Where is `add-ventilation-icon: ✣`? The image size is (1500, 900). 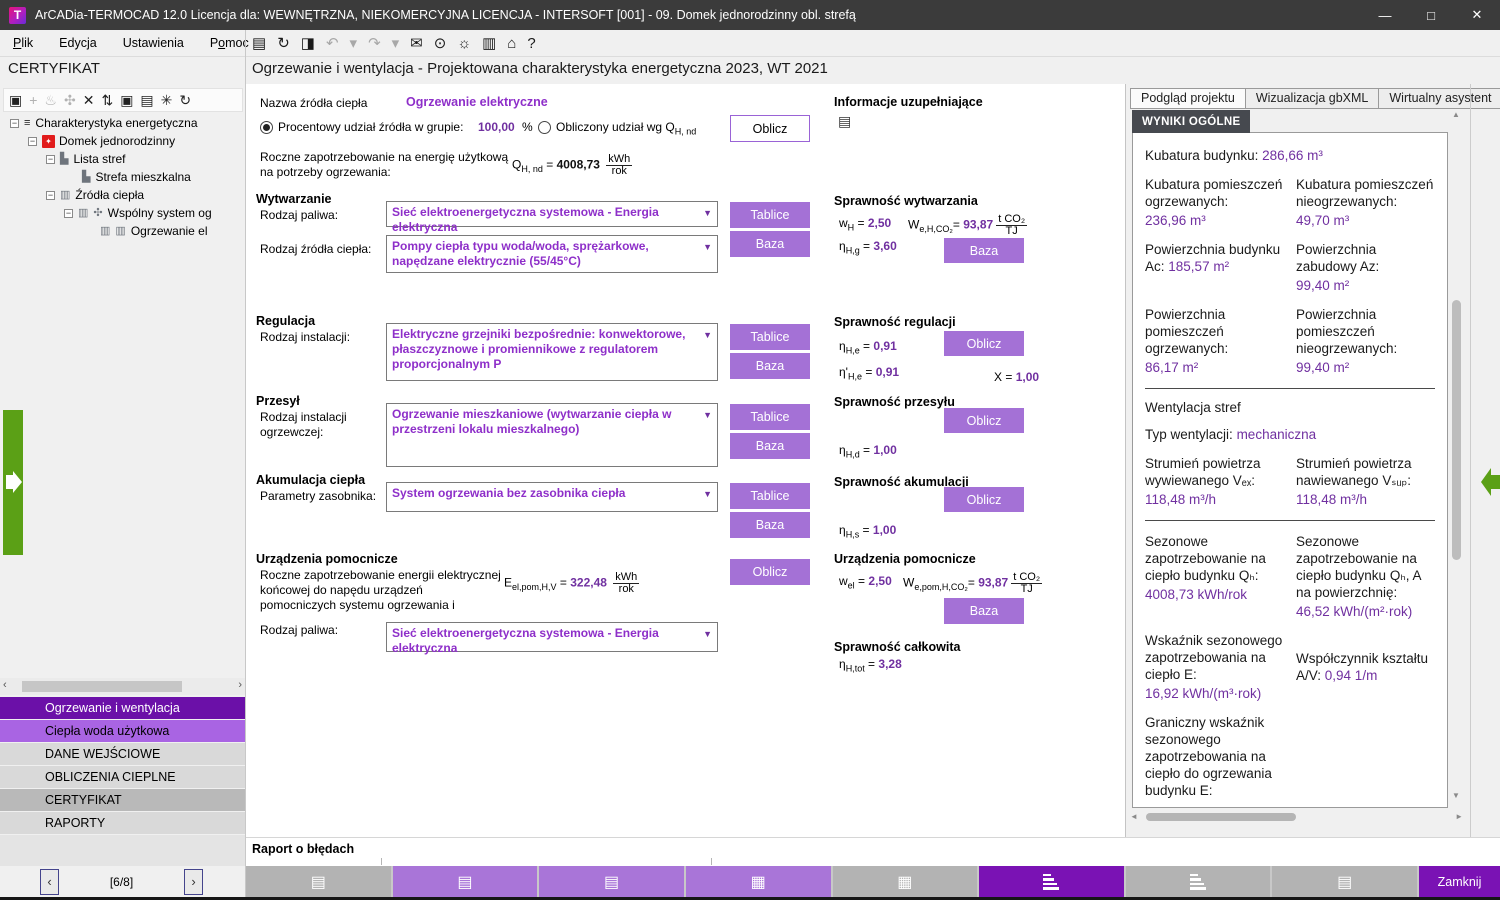
add-ventilation-icon: ✣ is located at coordinates (69, 99).